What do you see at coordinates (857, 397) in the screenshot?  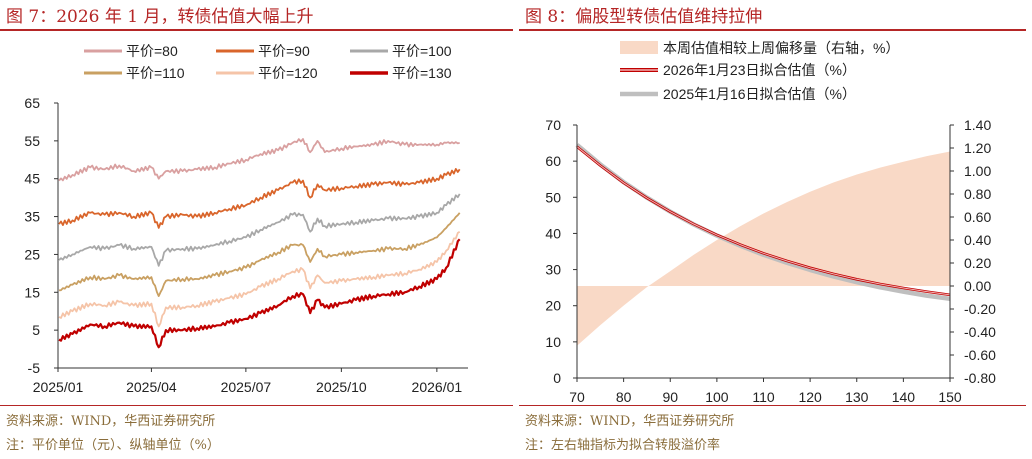 I see `right-x-tick-label: 130` at bounding box center [857, 397].